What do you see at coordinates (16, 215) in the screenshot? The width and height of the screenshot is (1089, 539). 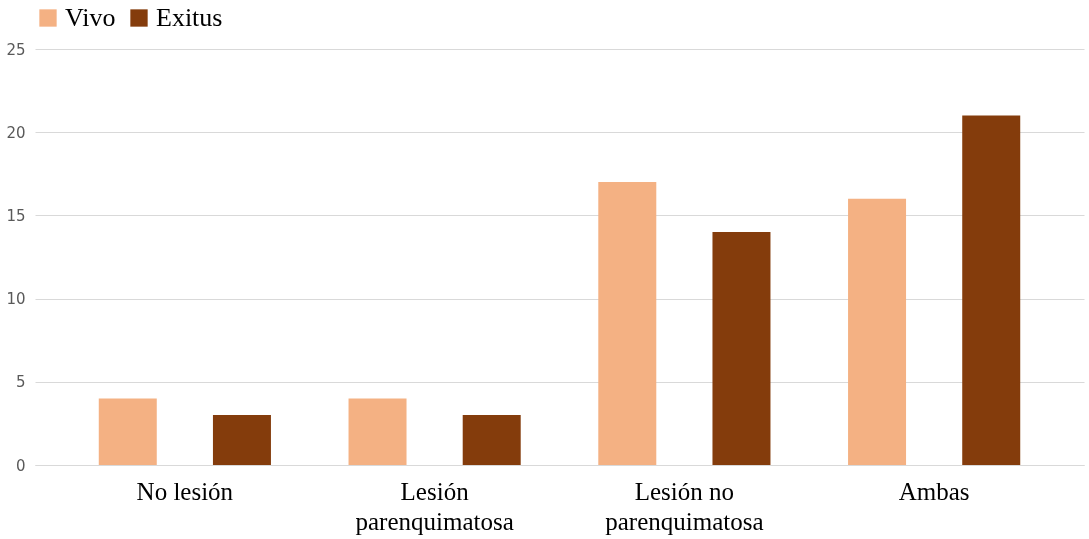 I see `y-tick-label: 15` at bounding box center [16, 215].